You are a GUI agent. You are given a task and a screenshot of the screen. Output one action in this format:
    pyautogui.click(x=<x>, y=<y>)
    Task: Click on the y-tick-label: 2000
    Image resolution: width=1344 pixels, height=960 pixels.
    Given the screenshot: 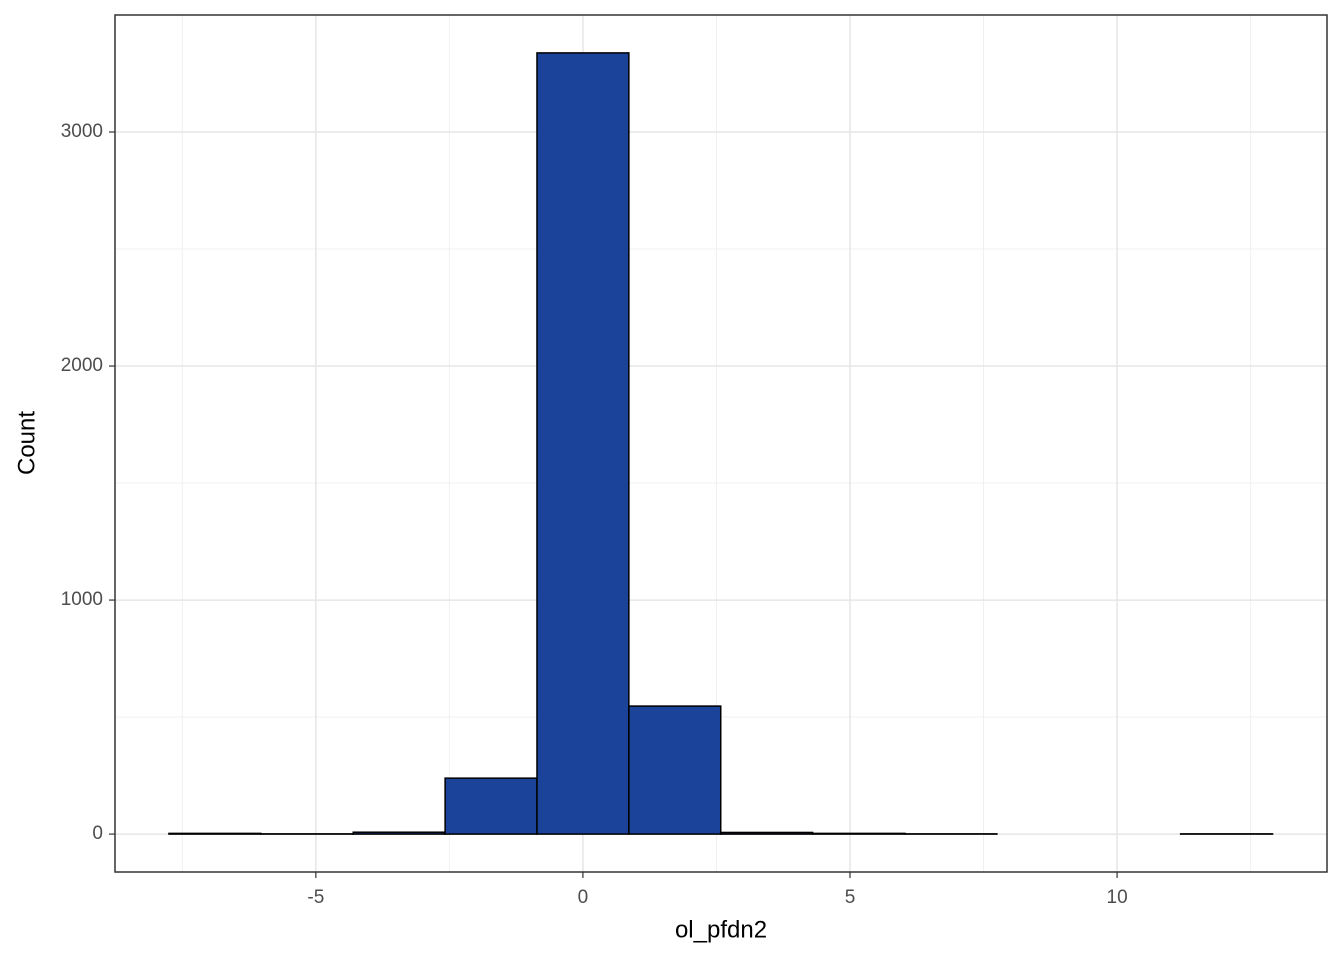 What is the action you would take?
    pyautogui.click(x=82, y=365)
    